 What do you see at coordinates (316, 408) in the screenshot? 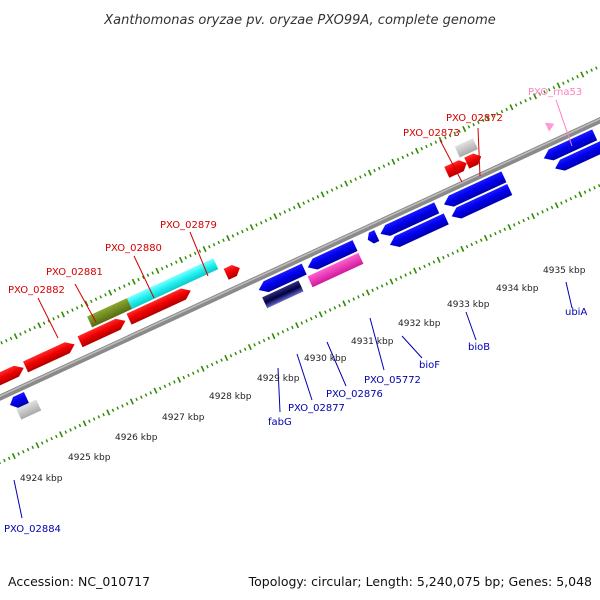
I see `gene-label-pxo-02877: PXO_02877` at bounding box center [316, 408].